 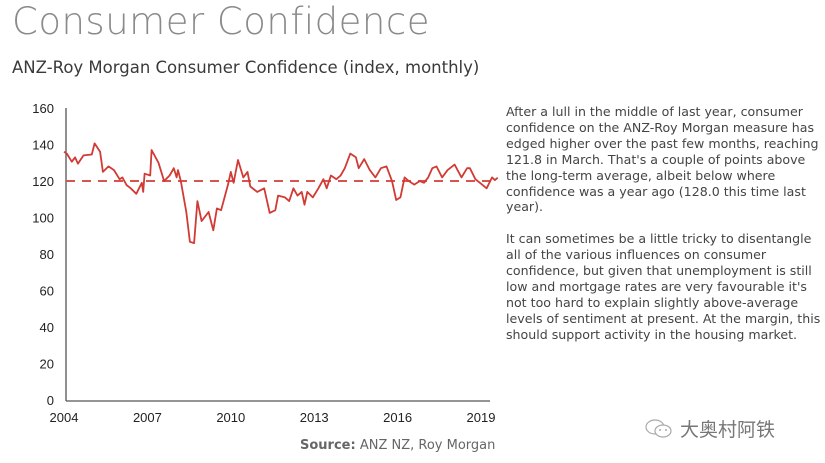 I want to click on watermark-text: 大奥村阿铁, so click(x=728, y=430).